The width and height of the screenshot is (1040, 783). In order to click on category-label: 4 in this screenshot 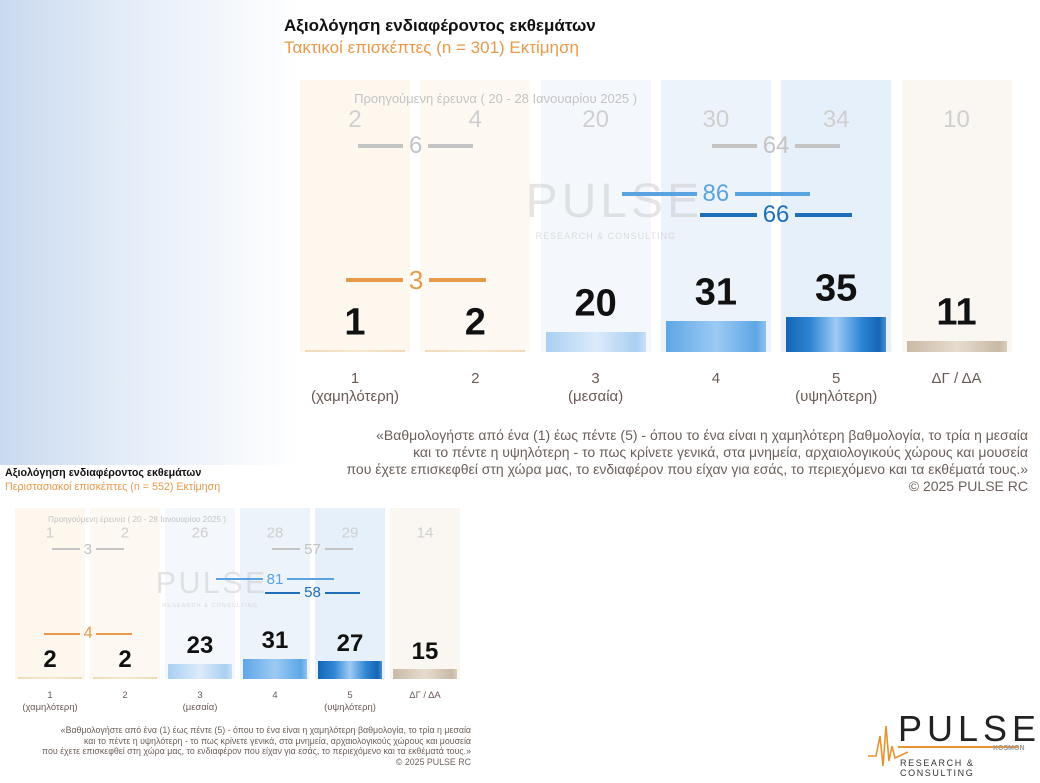, I will do `click(716, 379)`.